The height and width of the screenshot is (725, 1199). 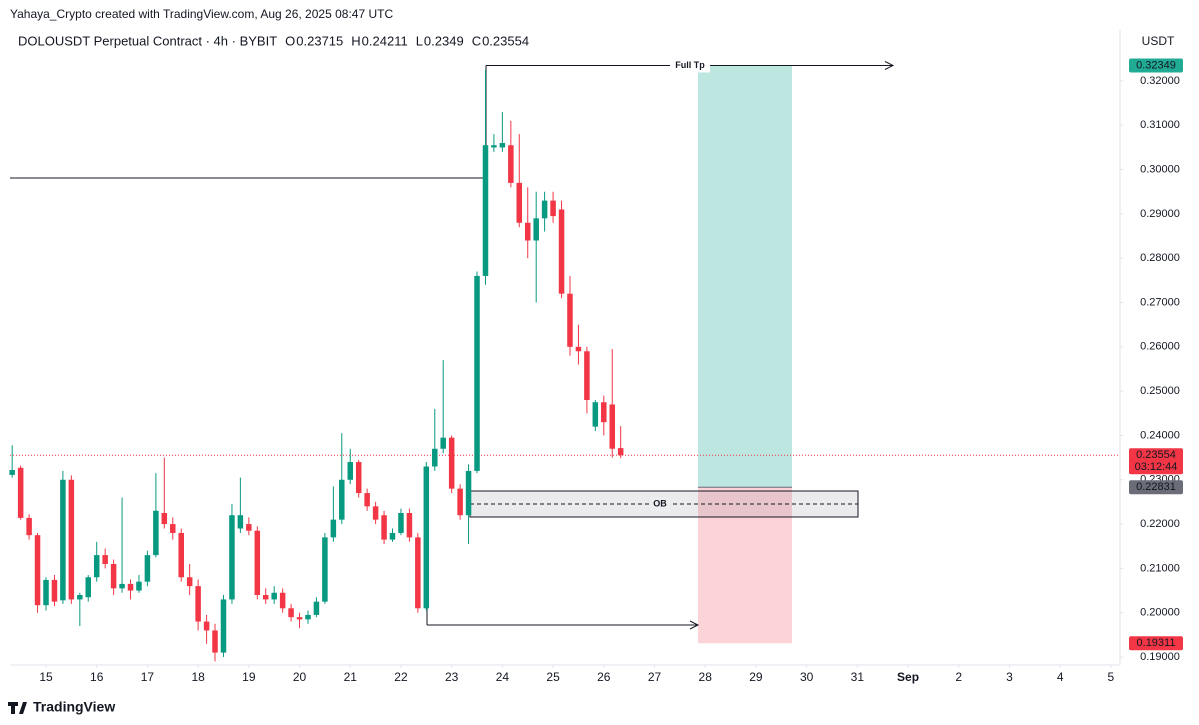 I want to click on tp-arrow, so click(x=889, y=65).